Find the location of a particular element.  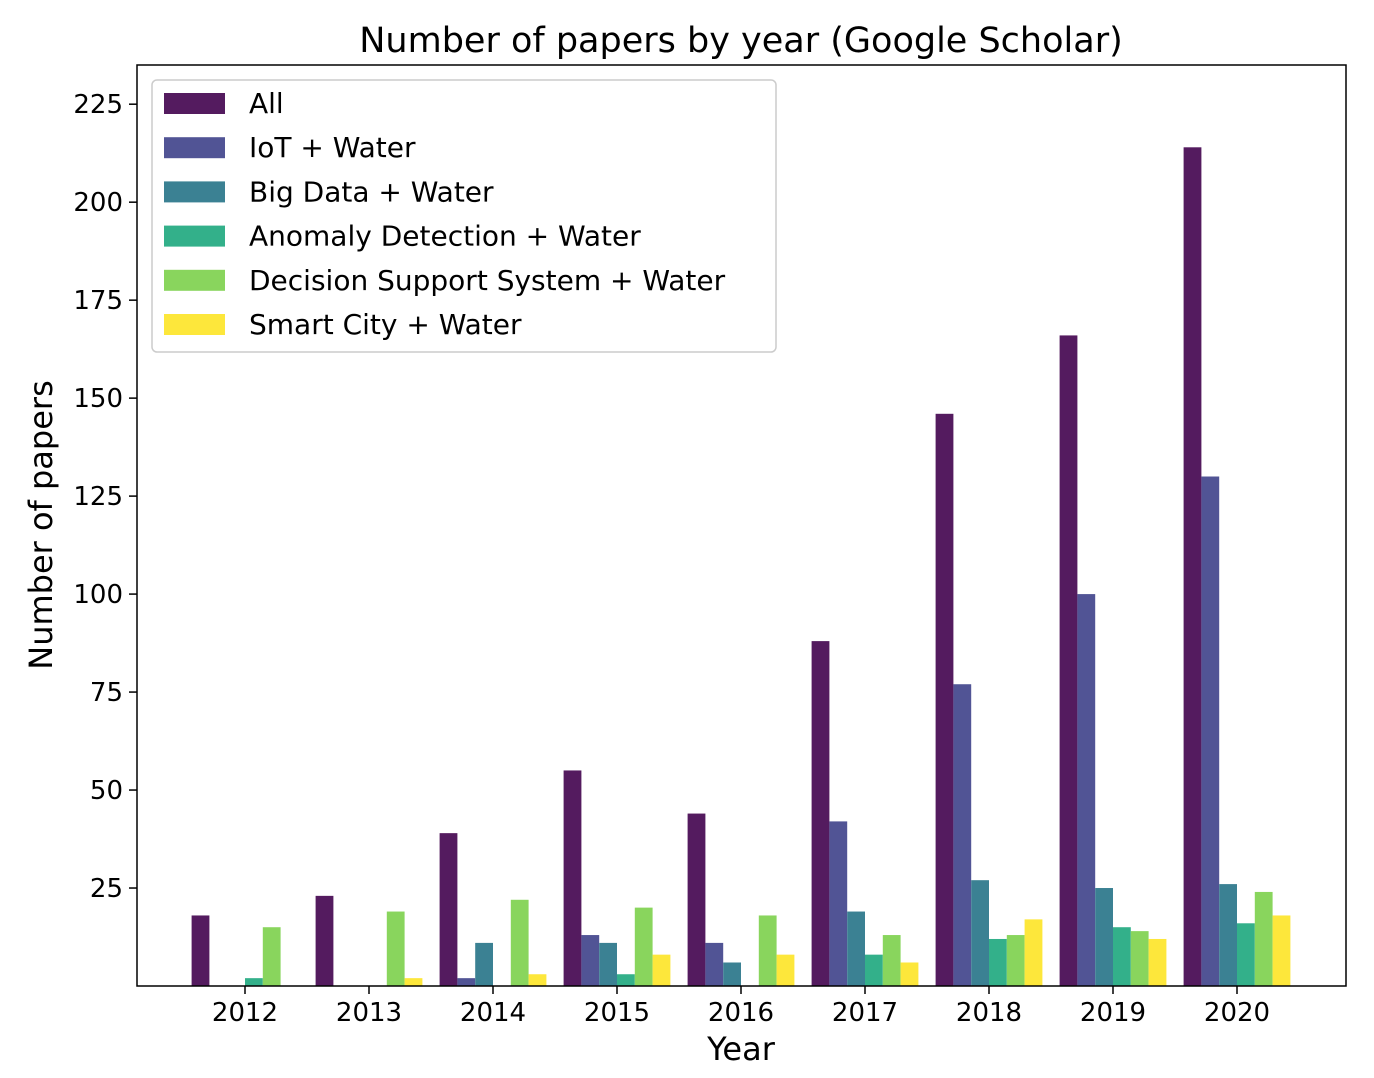

bar-iot-water-2020 is located at coordinates (1210, 731).